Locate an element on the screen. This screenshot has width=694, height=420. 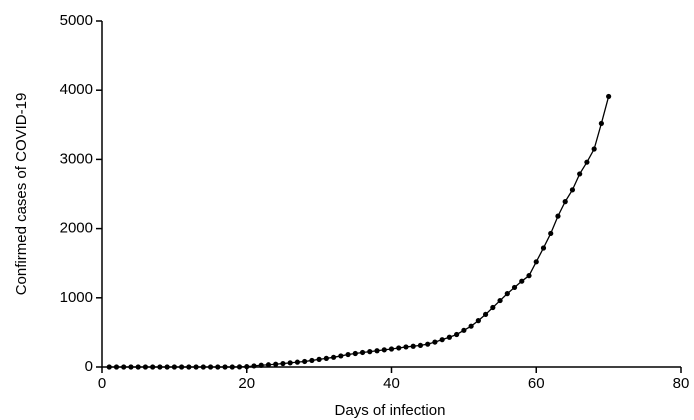
x-tick-label: 80 is located at coordinates (681, 383).